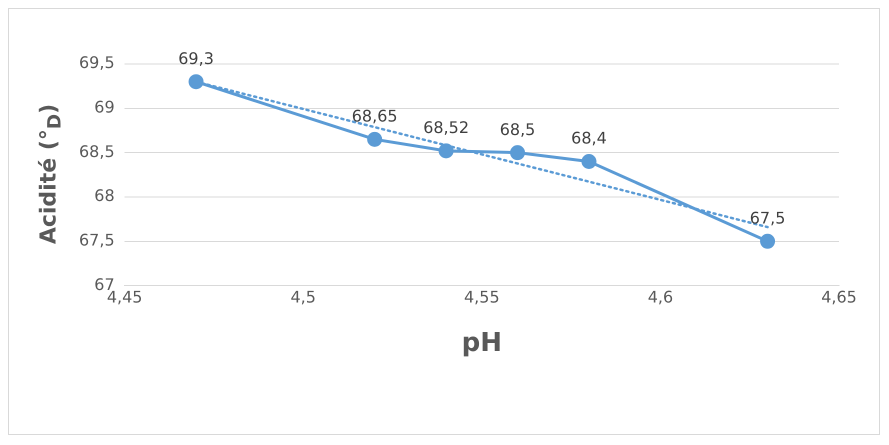 This screenshot has height=445, width=889. I want to click on y-tick-label: 69, so click(104, 106).